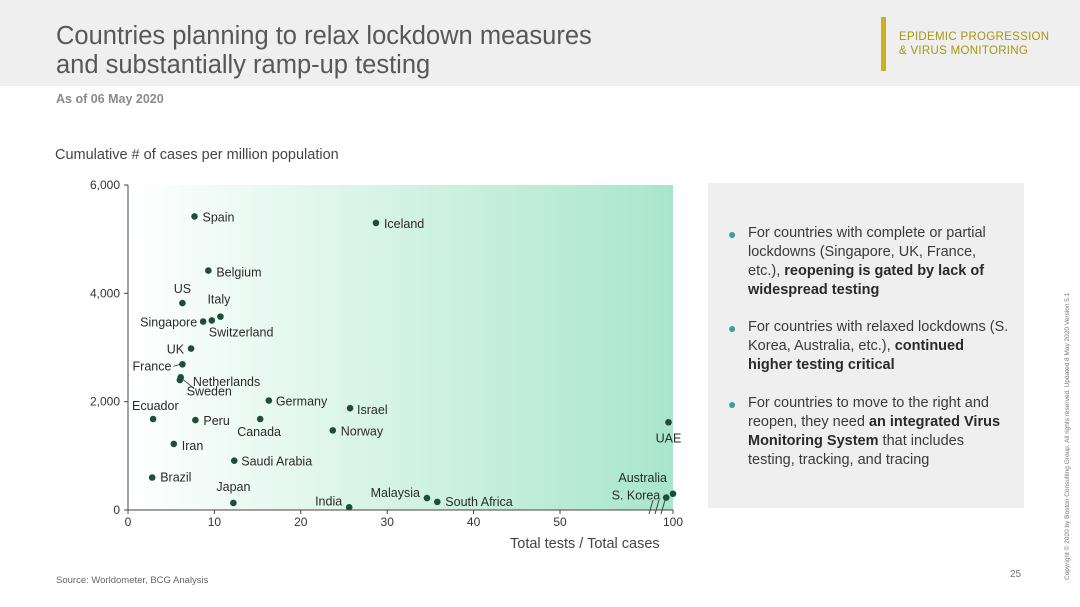 The width and height of the screenshot is (1080, 607). I want to click on bullet-3-emphasis: an integrated Virus Monitoring System, so click(874, 431).